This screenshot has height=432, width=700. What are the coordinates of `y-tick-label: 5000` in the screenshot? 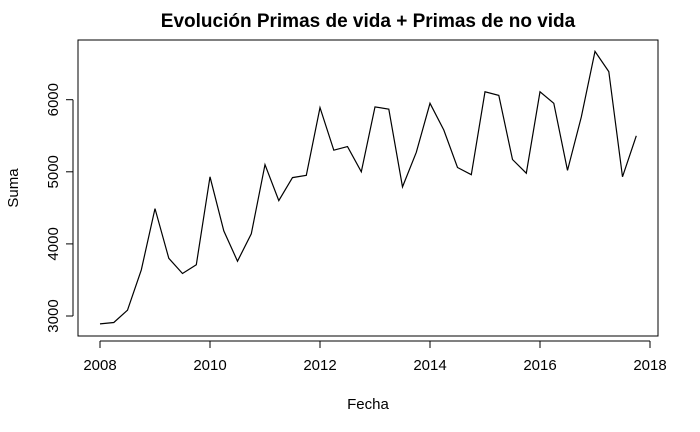 It's located at (53, 171).